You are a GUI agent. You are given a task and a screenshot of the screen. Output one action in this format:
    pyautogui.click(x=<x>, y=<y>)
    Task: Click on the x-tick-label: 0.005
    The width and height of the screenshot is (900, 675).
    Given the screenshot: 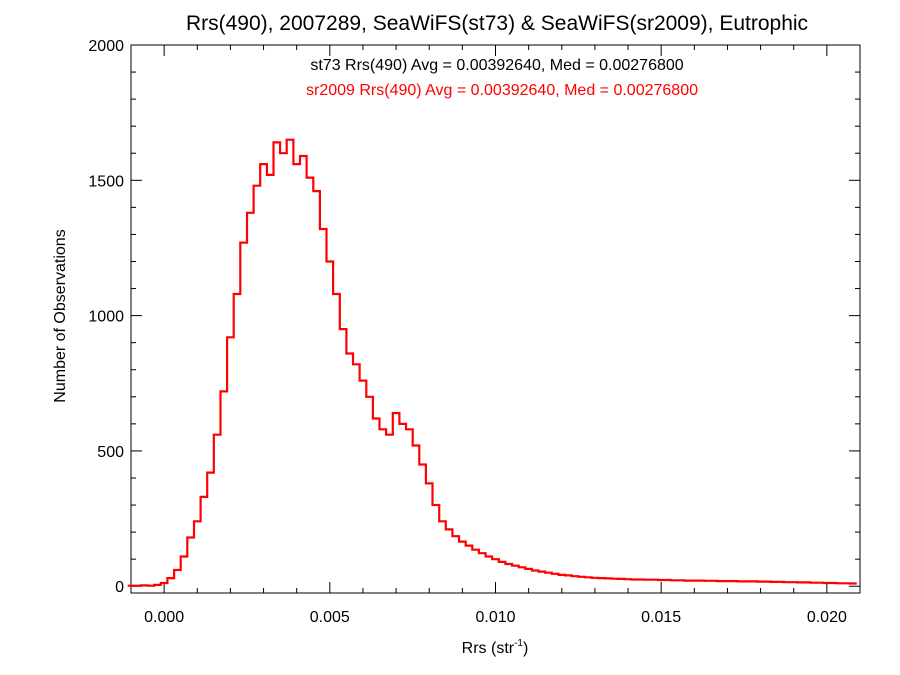 What is the action you would take?
    pyautogui.click(x=330, y=617)
    